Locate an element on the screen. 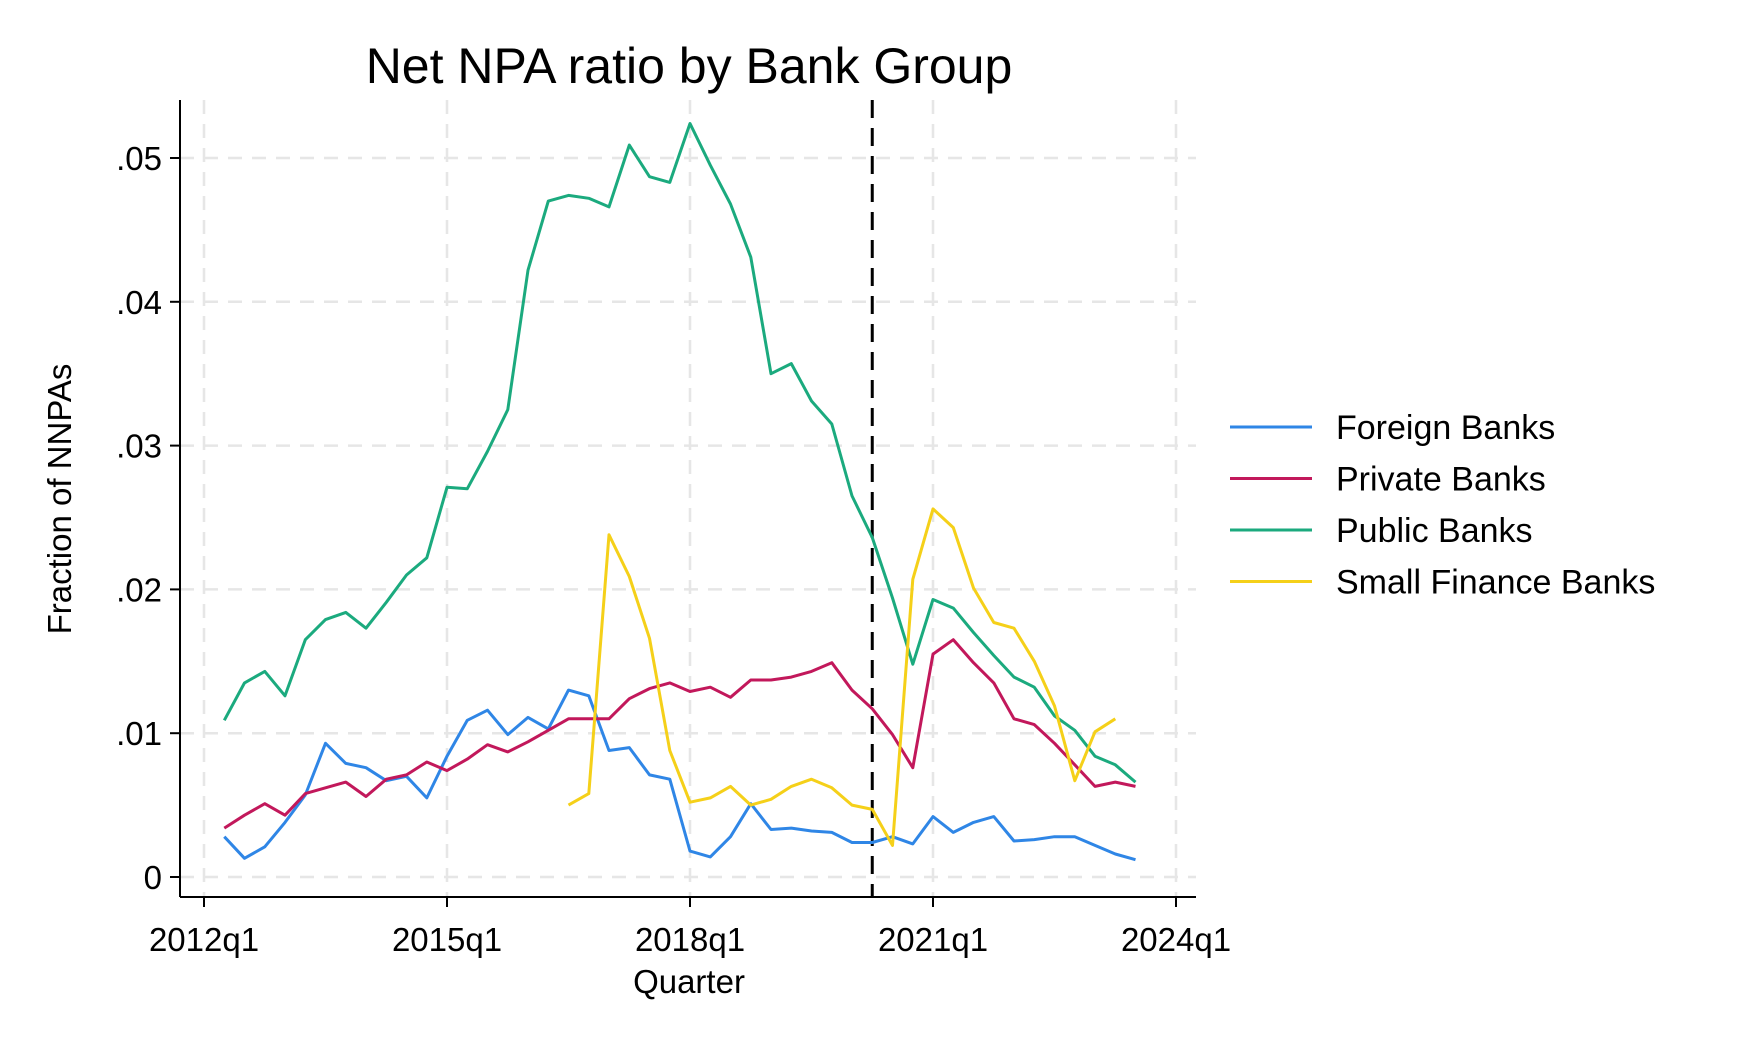 This screenshot has width=1738, height=1042. y-tick-label: .02 is located at coordinates (139, 589).